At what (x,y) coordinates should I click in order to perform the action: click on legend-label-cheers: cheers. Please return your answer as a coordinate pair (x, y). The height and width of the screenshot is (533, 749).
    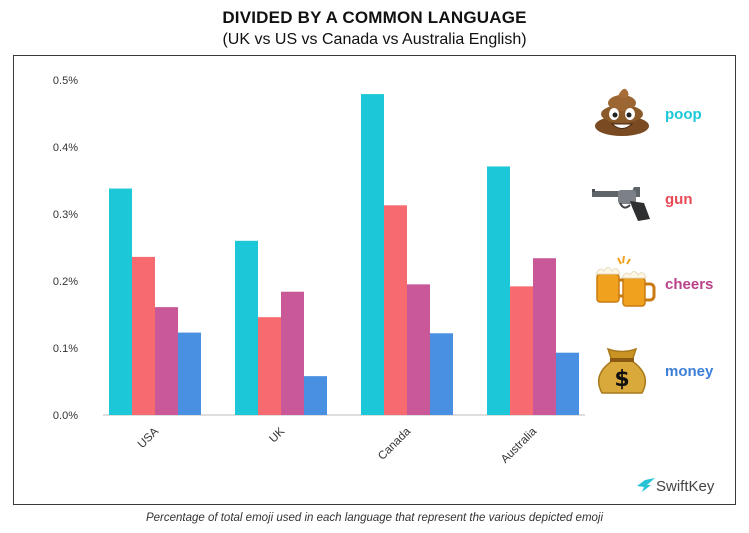
    Looking at the image, I should click on (689, 284).